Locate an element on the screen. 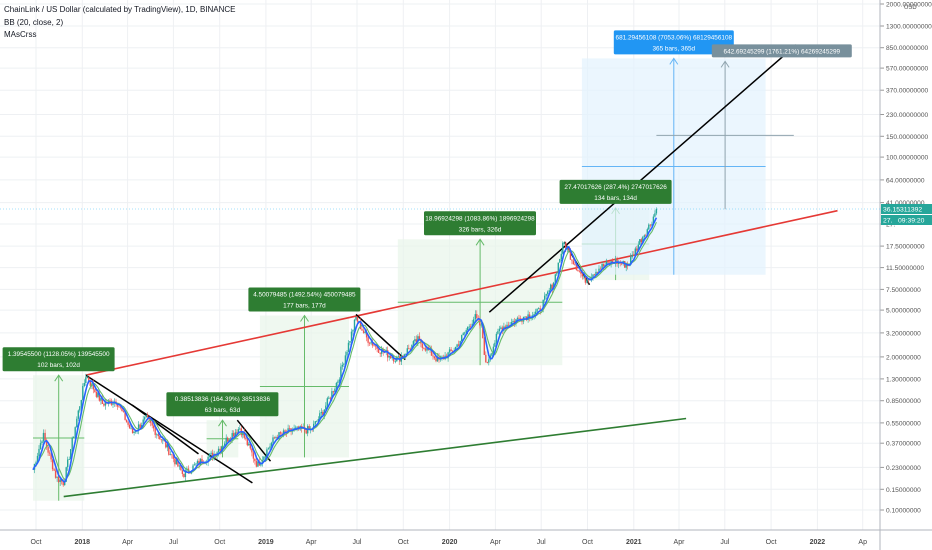 This screenshot has height=550, width=932. measure-label-bars: 63 bars, 63d is located at coordinates (223, 410).